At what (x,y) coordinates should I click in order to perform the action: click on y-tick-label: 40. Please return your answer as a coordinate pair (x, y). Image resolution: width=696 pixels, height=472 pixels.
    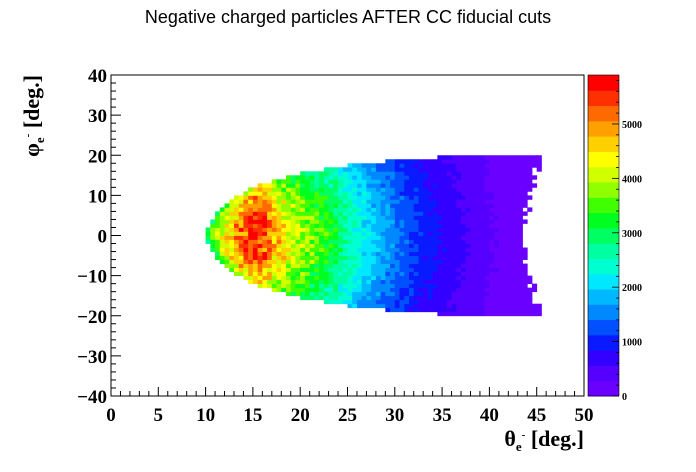
    Looking at the image, I should click on (97, 76).